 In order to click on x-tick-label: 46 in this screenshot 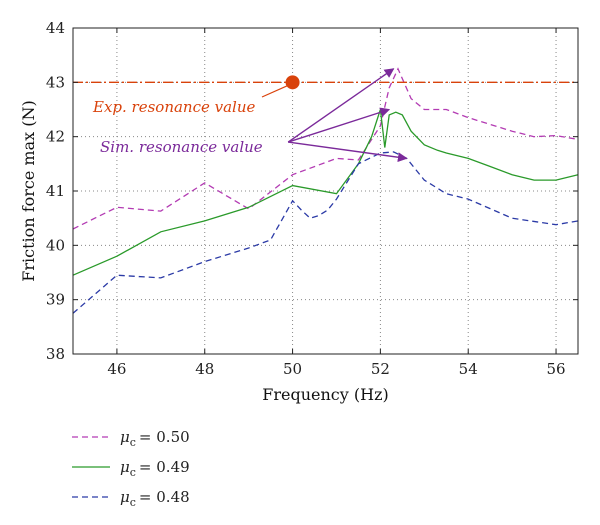, I will do `click(116, 369)`.